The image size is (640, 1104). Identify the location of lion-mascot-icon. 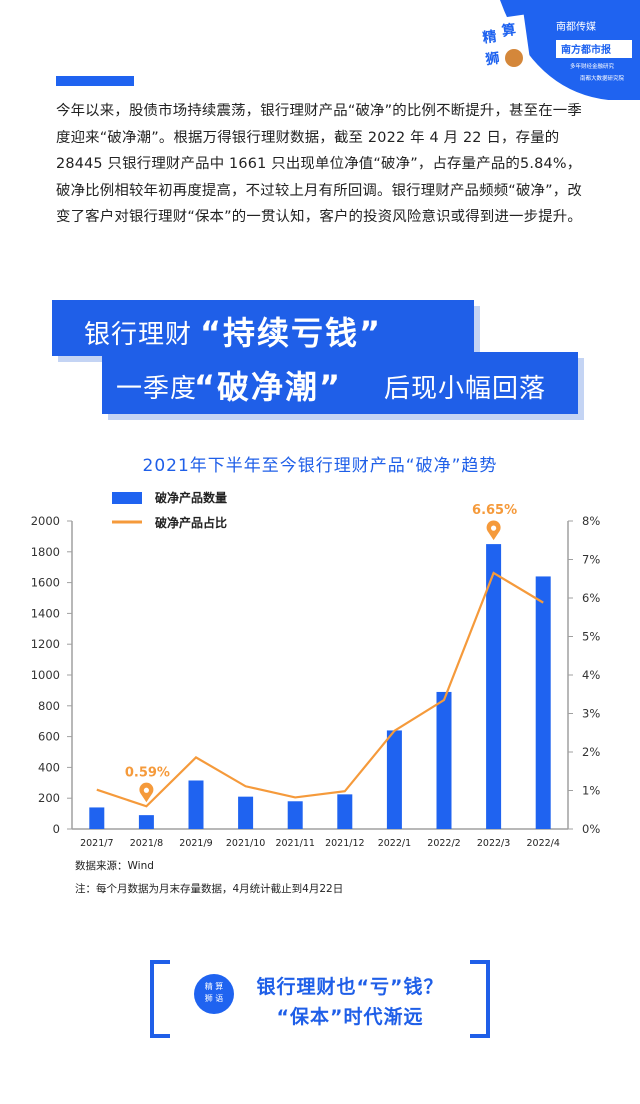
(514, 58).